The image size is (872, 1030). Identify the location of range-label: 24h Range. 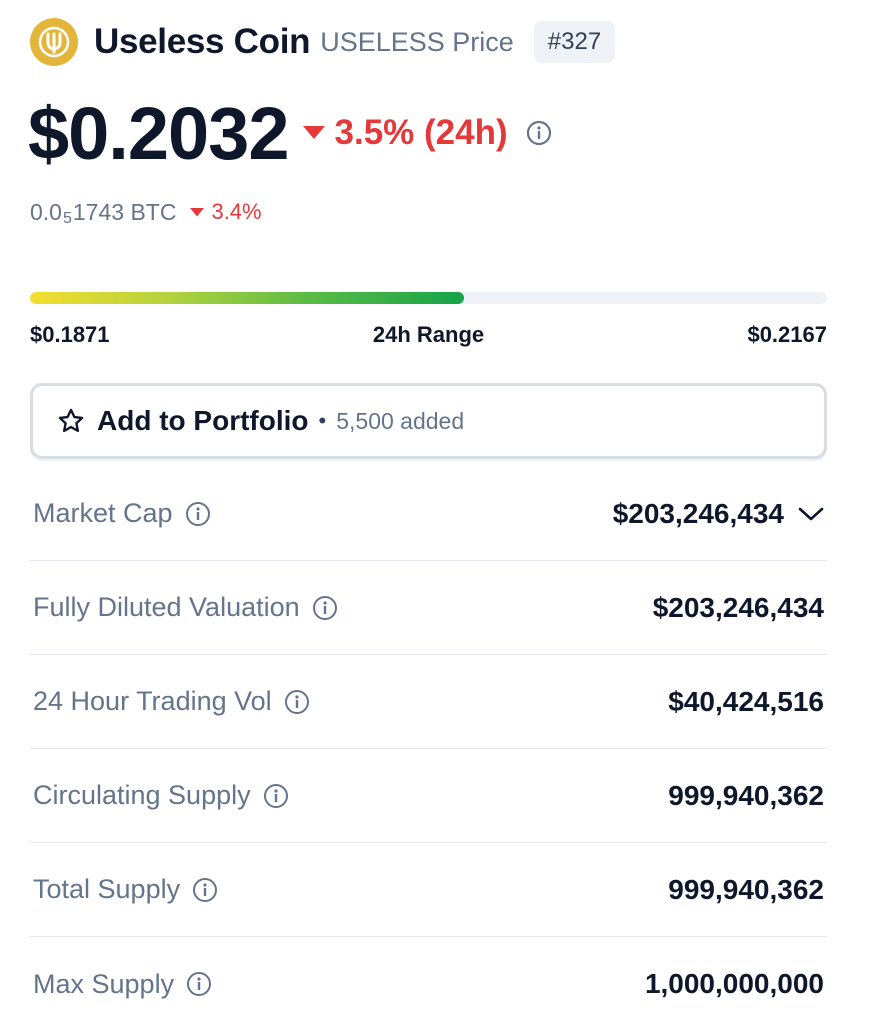
(428, 334).